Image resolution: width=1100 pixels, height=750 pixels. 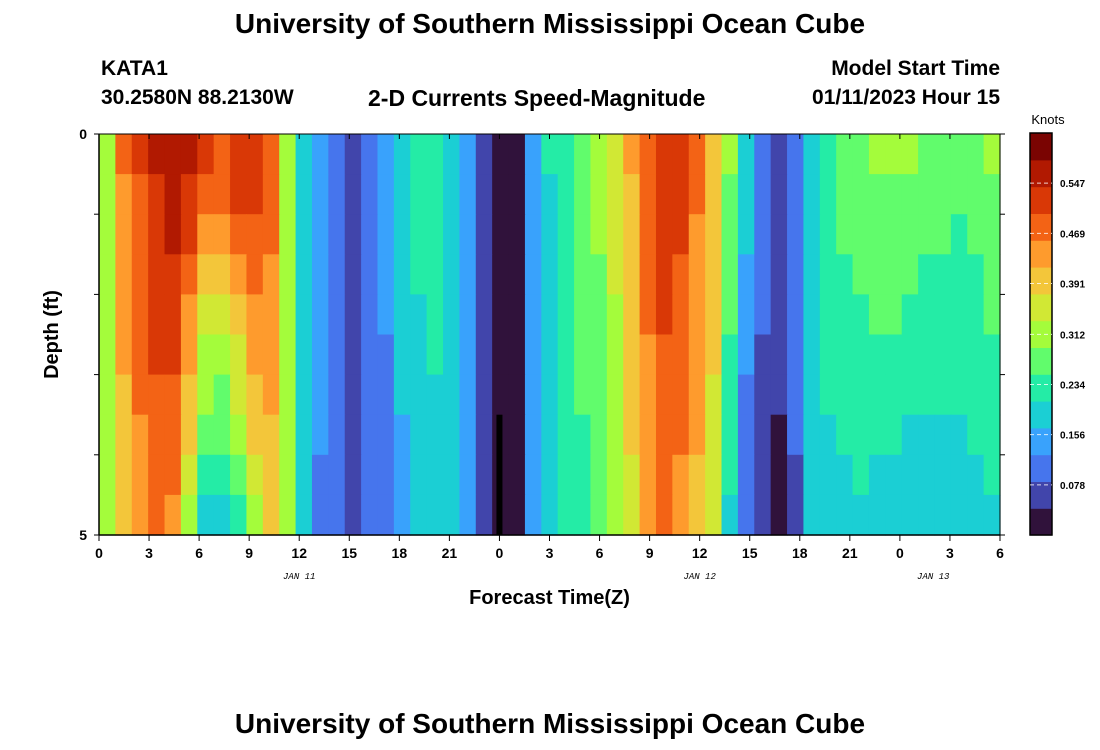 I want to click on x-axis-label: Forecast Time(Z), so click(x=549, y=598).